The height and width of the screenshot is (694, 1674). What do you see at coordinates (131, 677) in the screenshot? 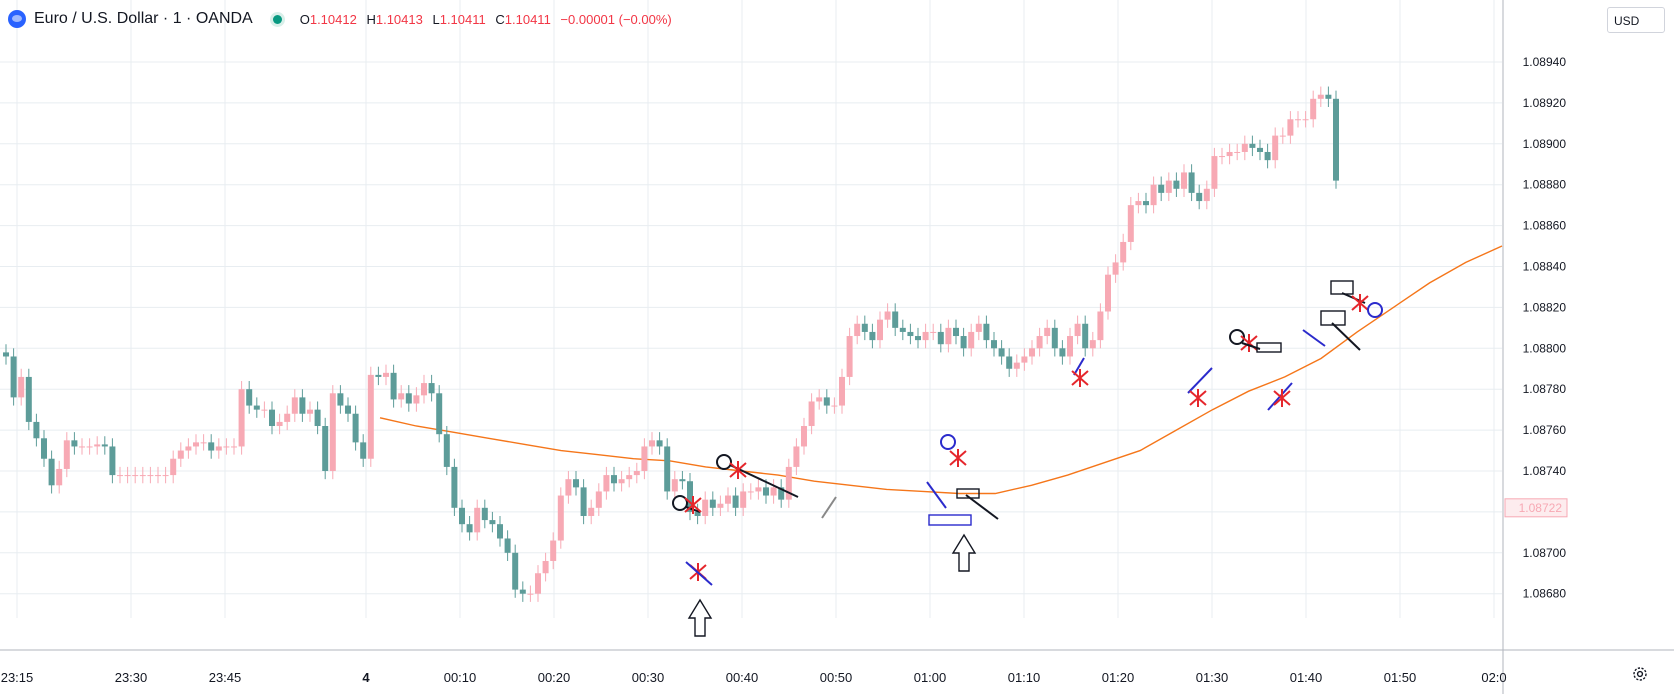
I see `x-tick-label: 23:30` at bounding box center [131, 677].